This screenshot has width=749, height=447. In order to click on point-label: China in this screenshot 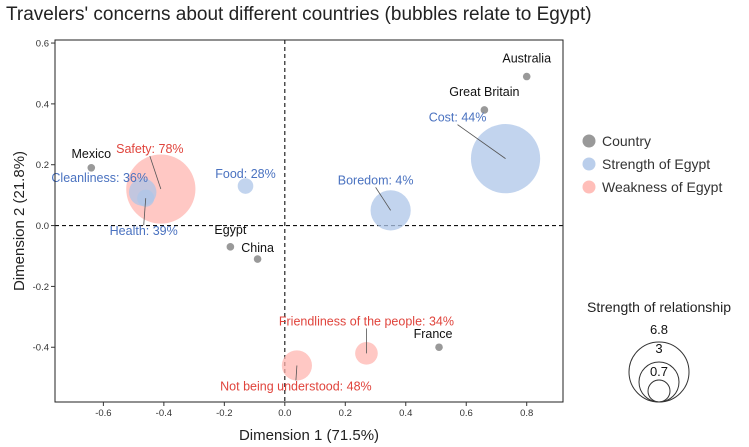, I will do `click(257, 248)`.